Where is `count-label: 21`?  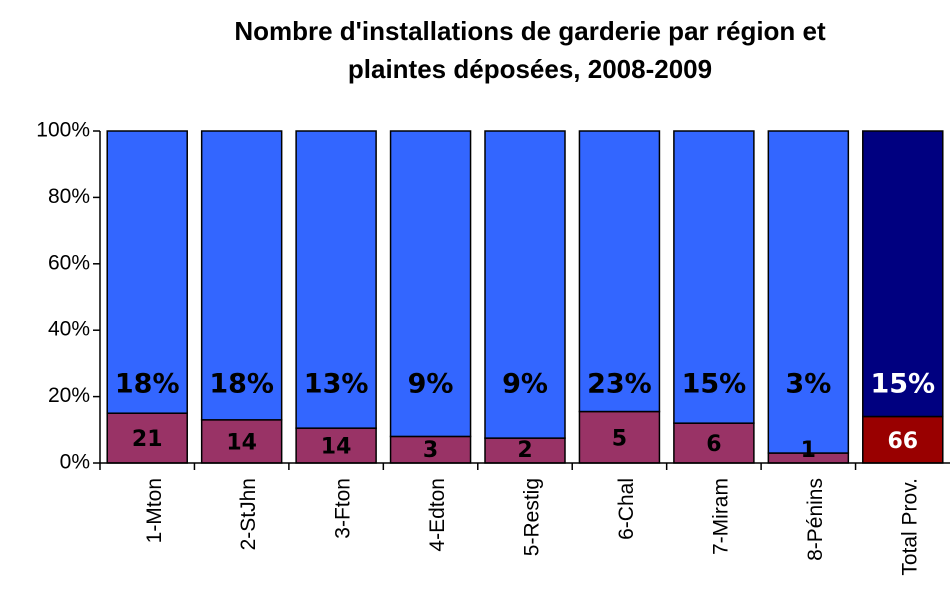
count-label: 21 is located at coordinates (147, 439).